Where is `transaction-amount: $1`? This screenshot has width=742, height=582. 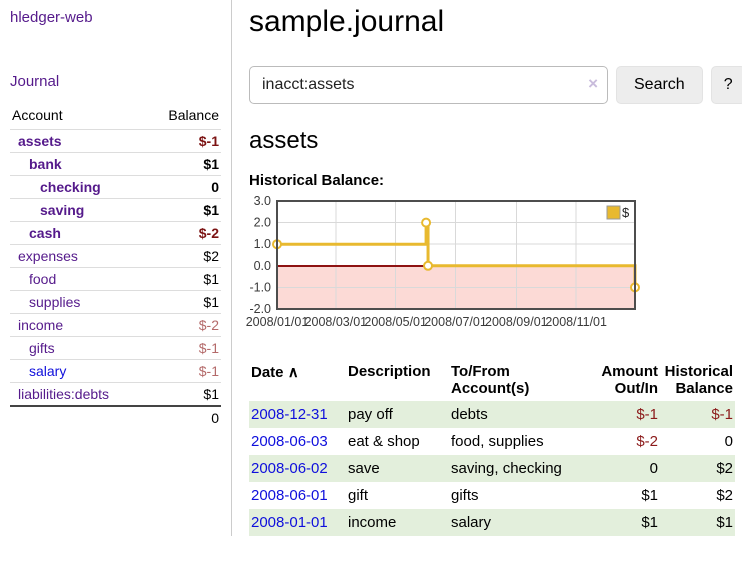
transaction-amount: $1 is located at coordinates (649, 495).